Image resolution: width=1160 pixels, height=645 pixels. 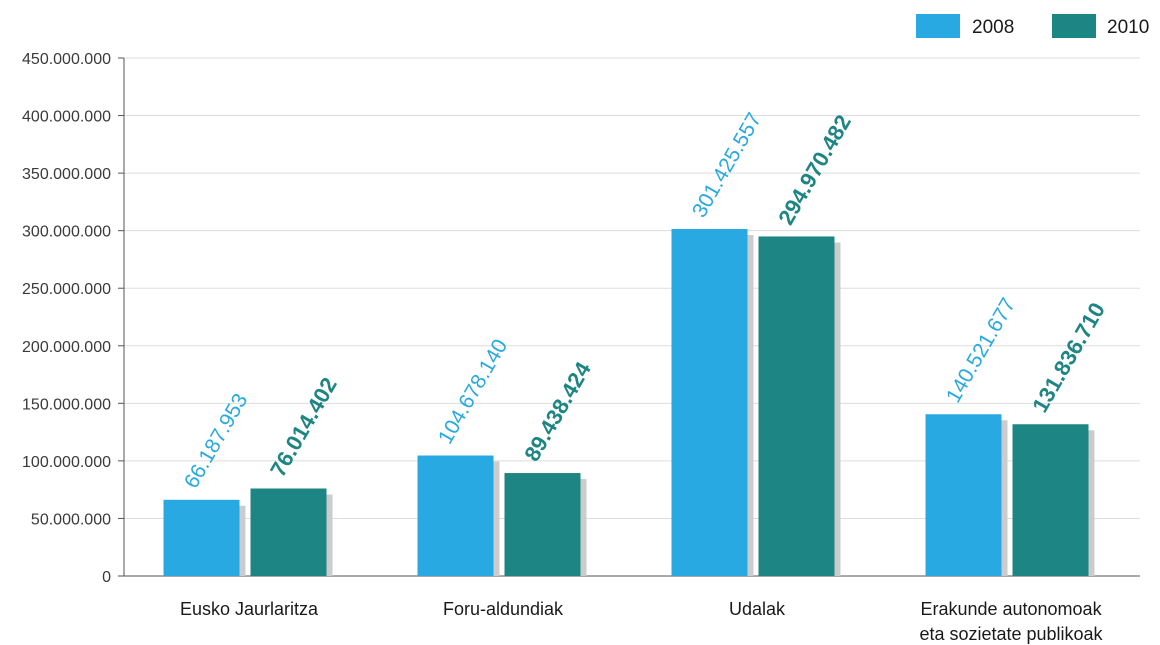 I want to click on data-label: 301.425.557, so click(x=727, y=165).